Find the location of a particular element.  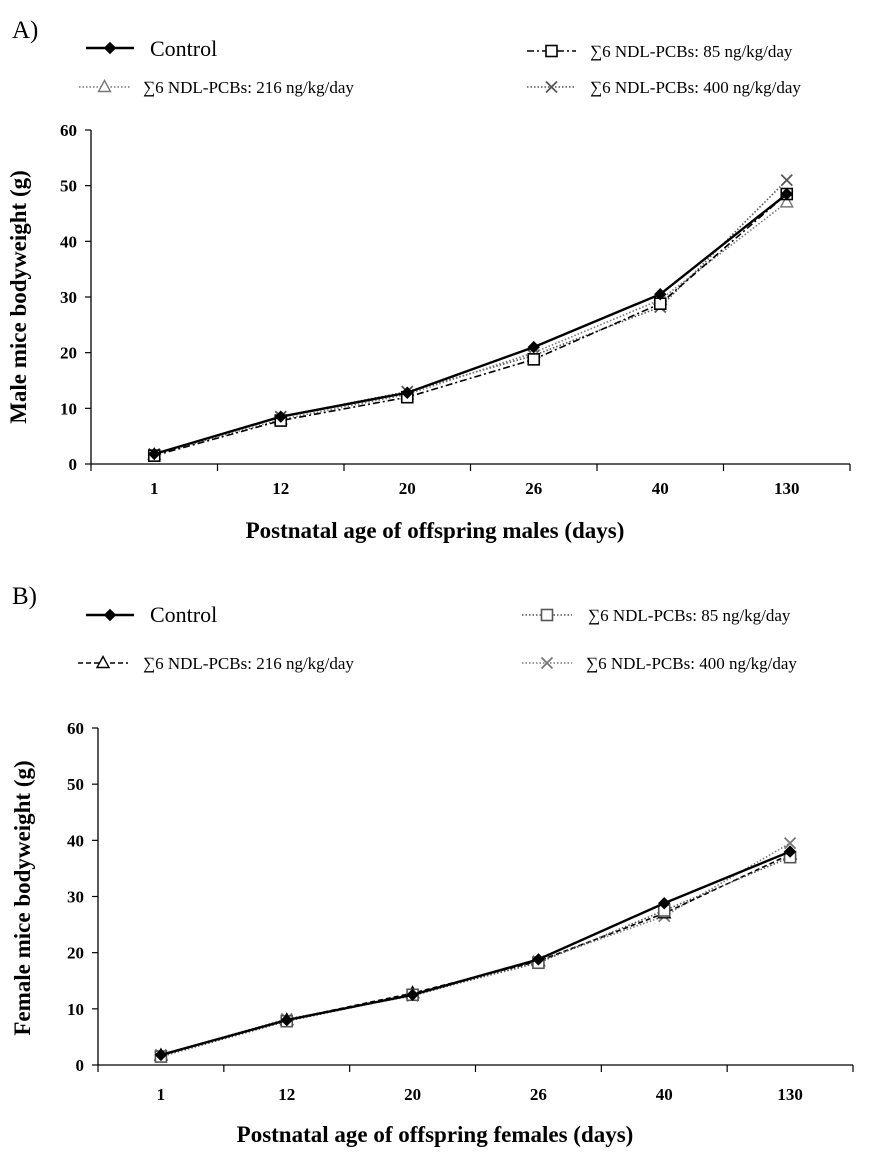

y-axis-title: Male mice bodyweight (g) is located at coordinates (18, 297).